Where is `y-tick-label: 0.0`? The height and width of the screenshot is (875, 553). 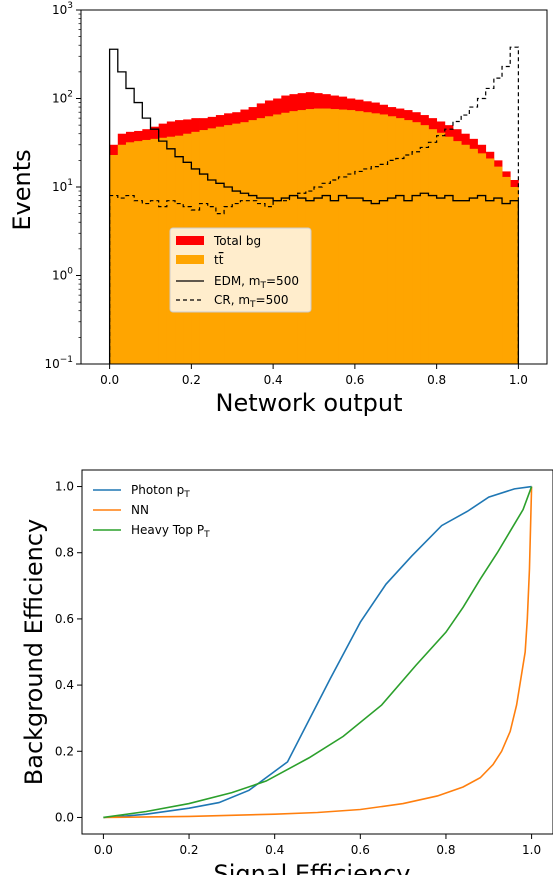
y-tick-label: 0.0 is located at coordinates (64, 817).